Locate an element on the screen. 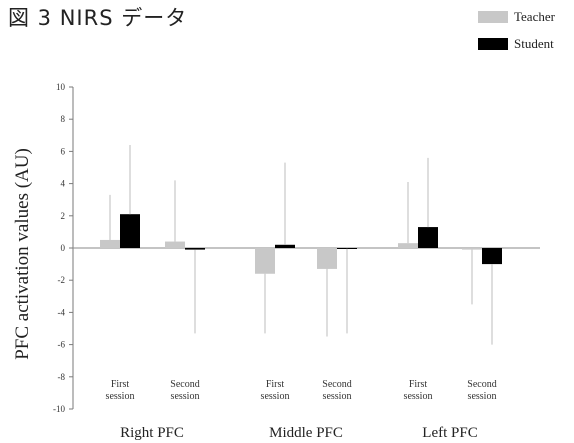  y-tick-label: -4 is located at coordinates (62, 312).